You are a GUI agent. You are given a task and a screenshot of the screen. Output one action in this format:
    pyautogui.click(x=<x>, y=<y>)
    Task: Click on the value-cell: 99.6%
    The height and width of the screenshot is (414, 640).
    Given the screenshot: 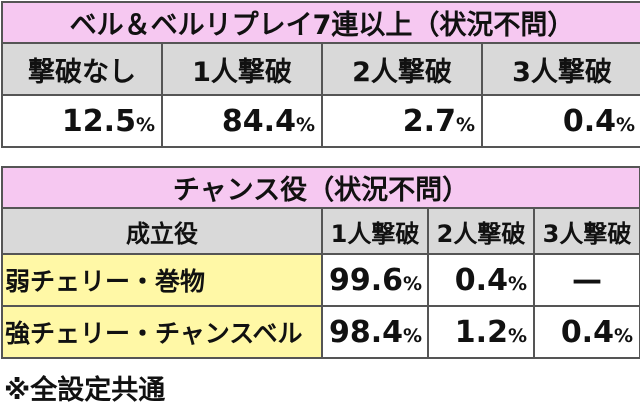 What is the action you would take?
    pyautogui.click(x=375, y=280)
    